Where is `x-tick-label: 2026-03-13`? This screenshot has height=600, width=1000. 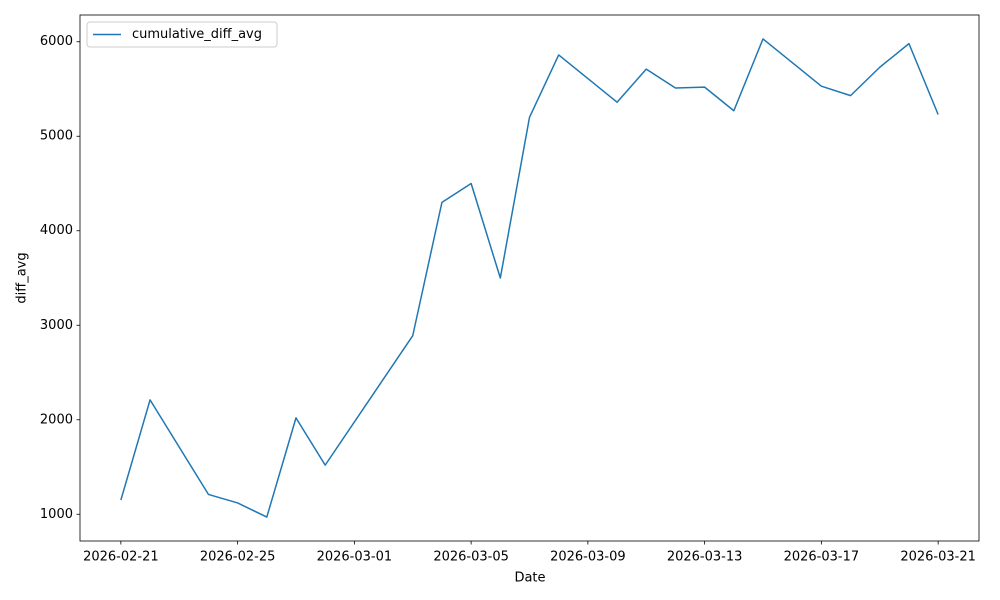 x-tick-label: 2026-03-13 is located at coordinates (705, 557).